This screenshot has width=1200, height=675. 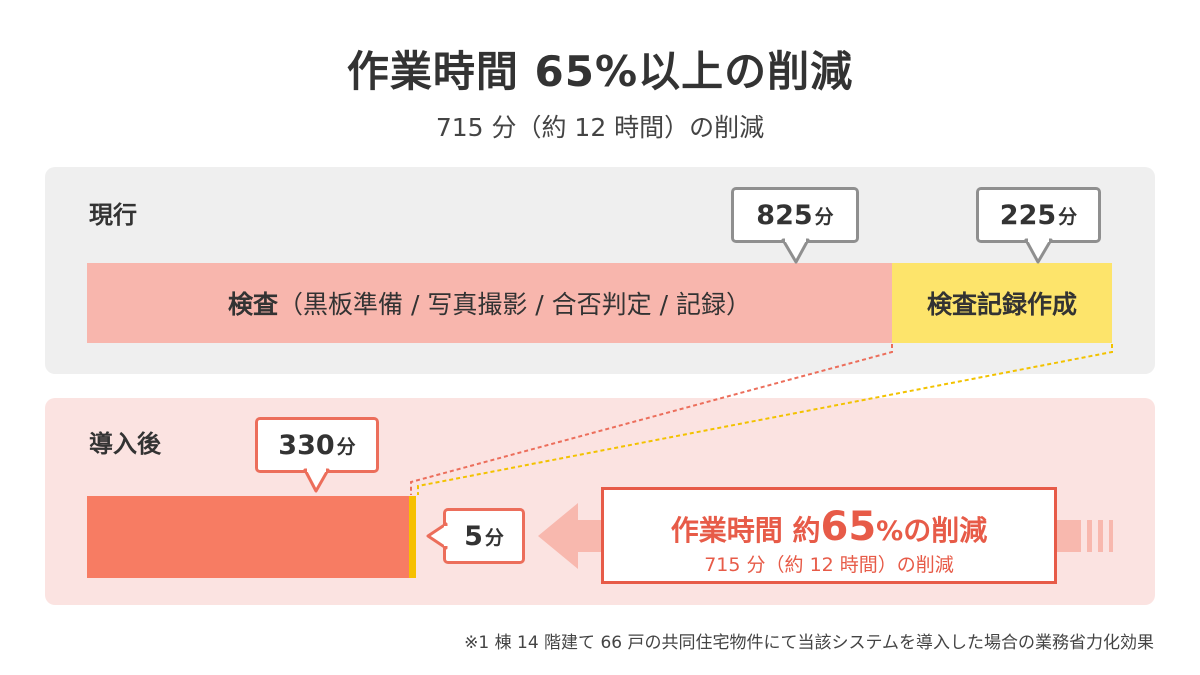 I want to click on callout-after-record-unit: 分, so click(x=494, y=537).